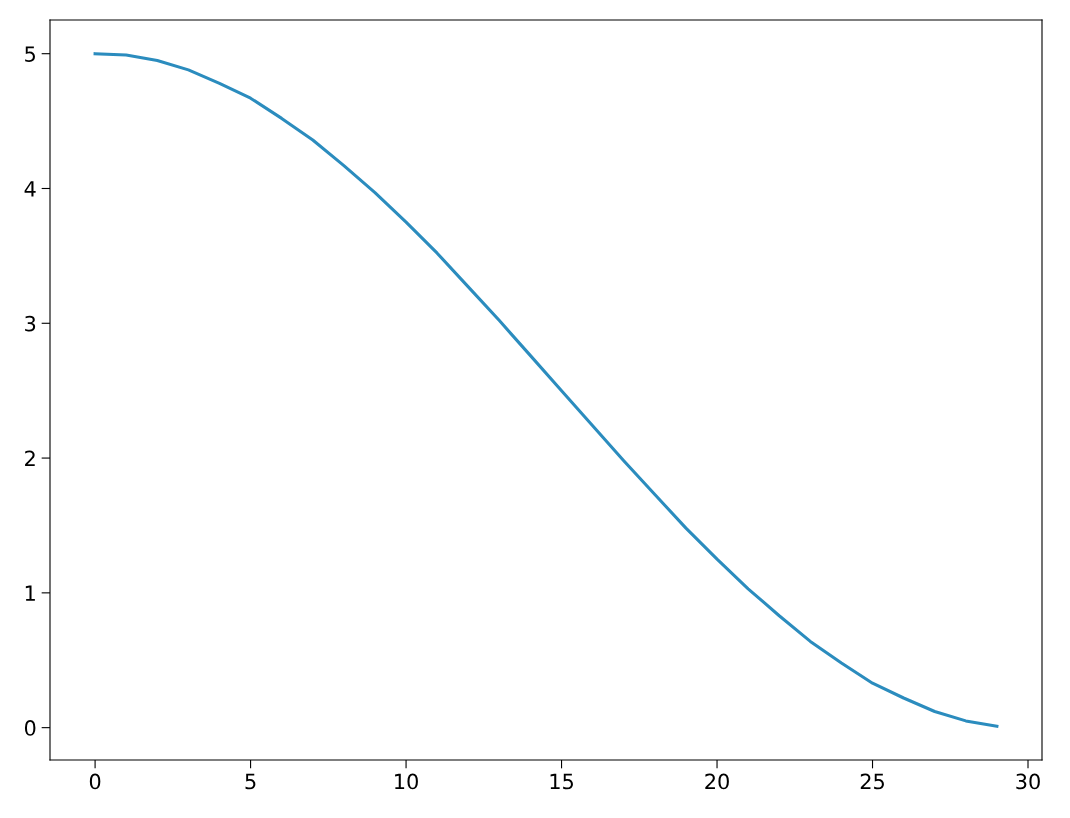 This screenshot has height=818, width=1070. What do you see at coordinates (30, 189) in the screenshot?
I see `y-tick-label: 4` at bounding box center [30, 189].